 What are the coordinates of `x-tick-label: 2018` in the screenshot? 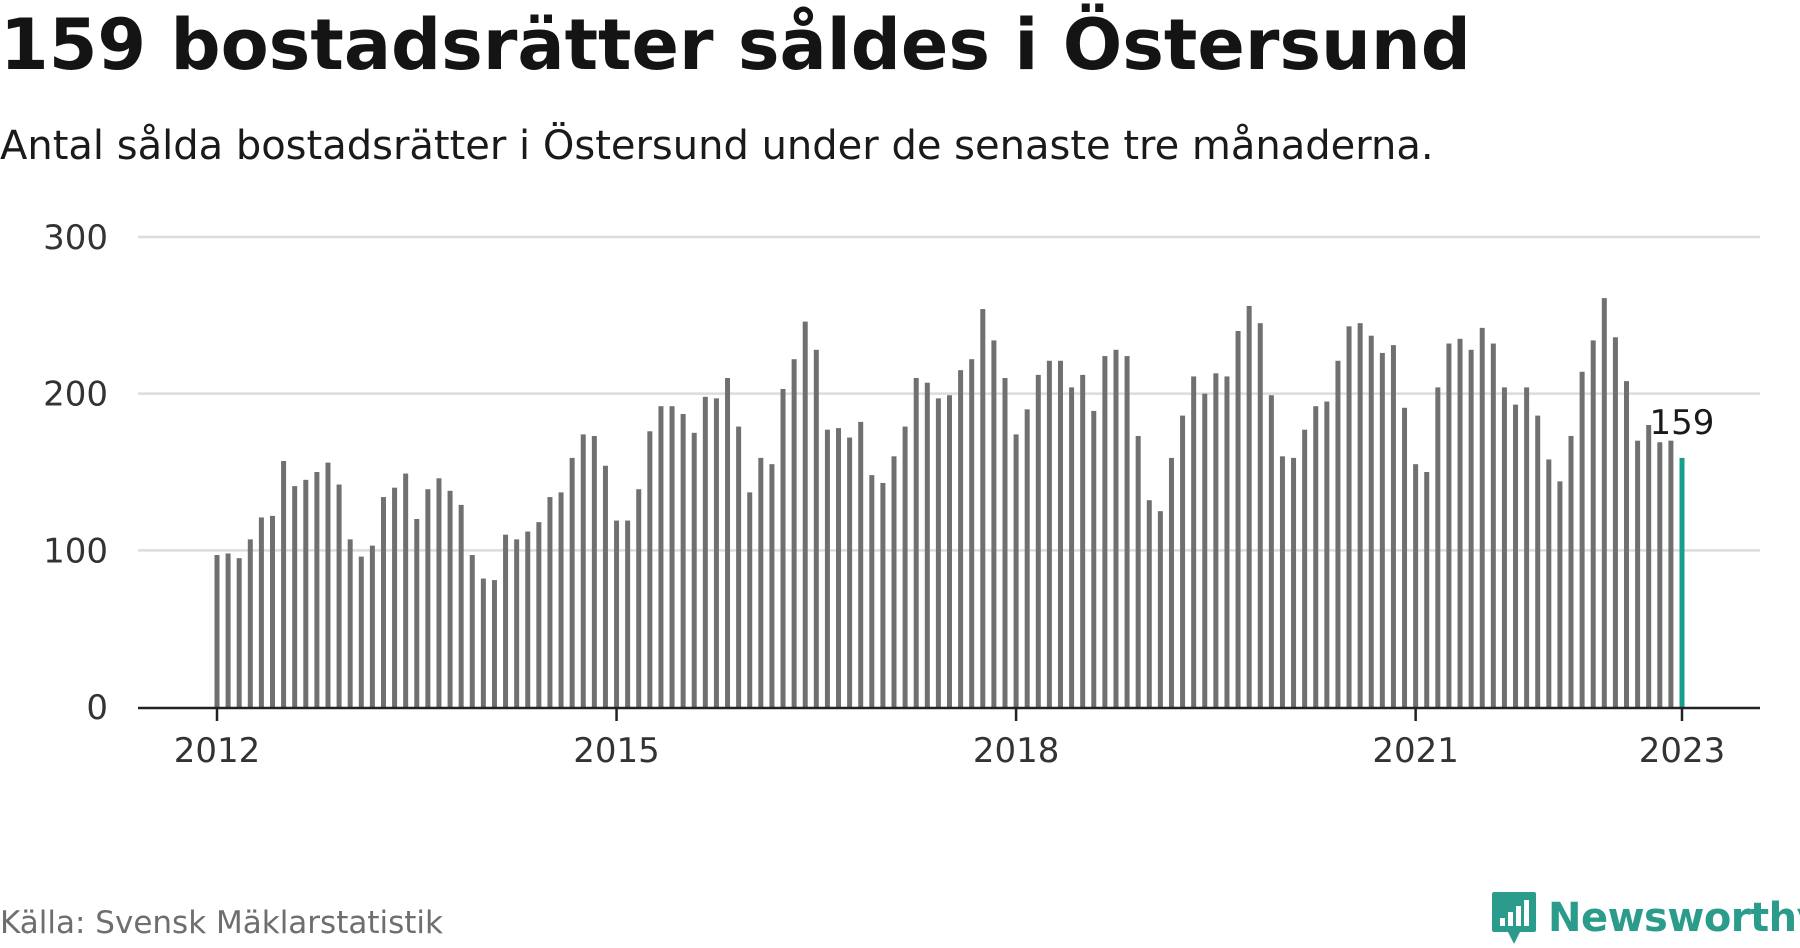 It's located at (1016, 751).